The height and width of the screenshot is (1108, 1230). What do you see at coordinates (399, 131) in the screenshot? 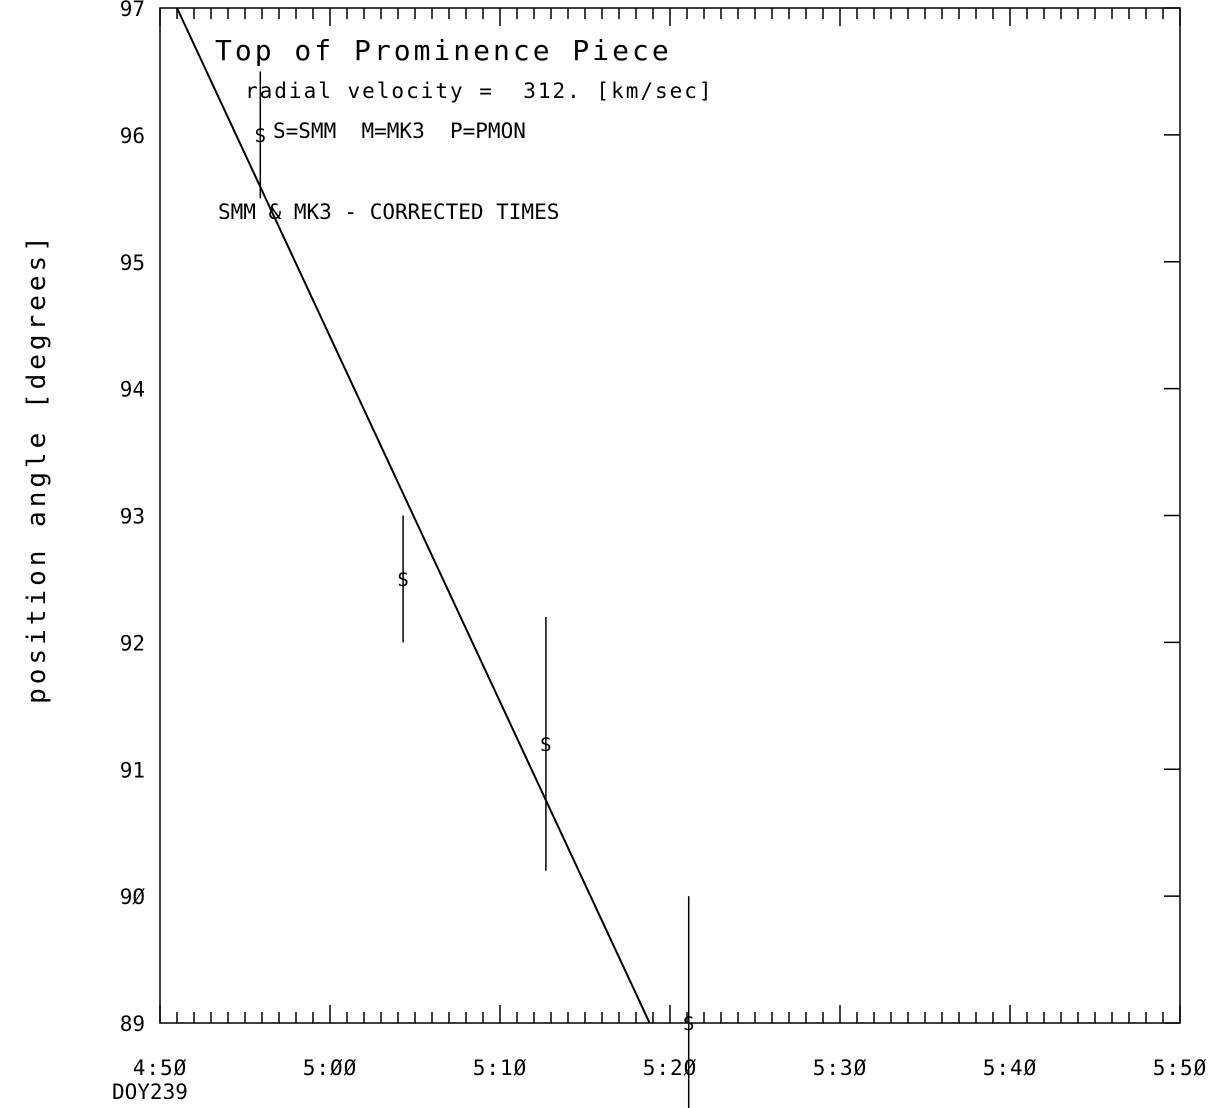
I see `annotation-legend: S=SMM M=MK3 P=PMON` at bounding box center [399, 131].